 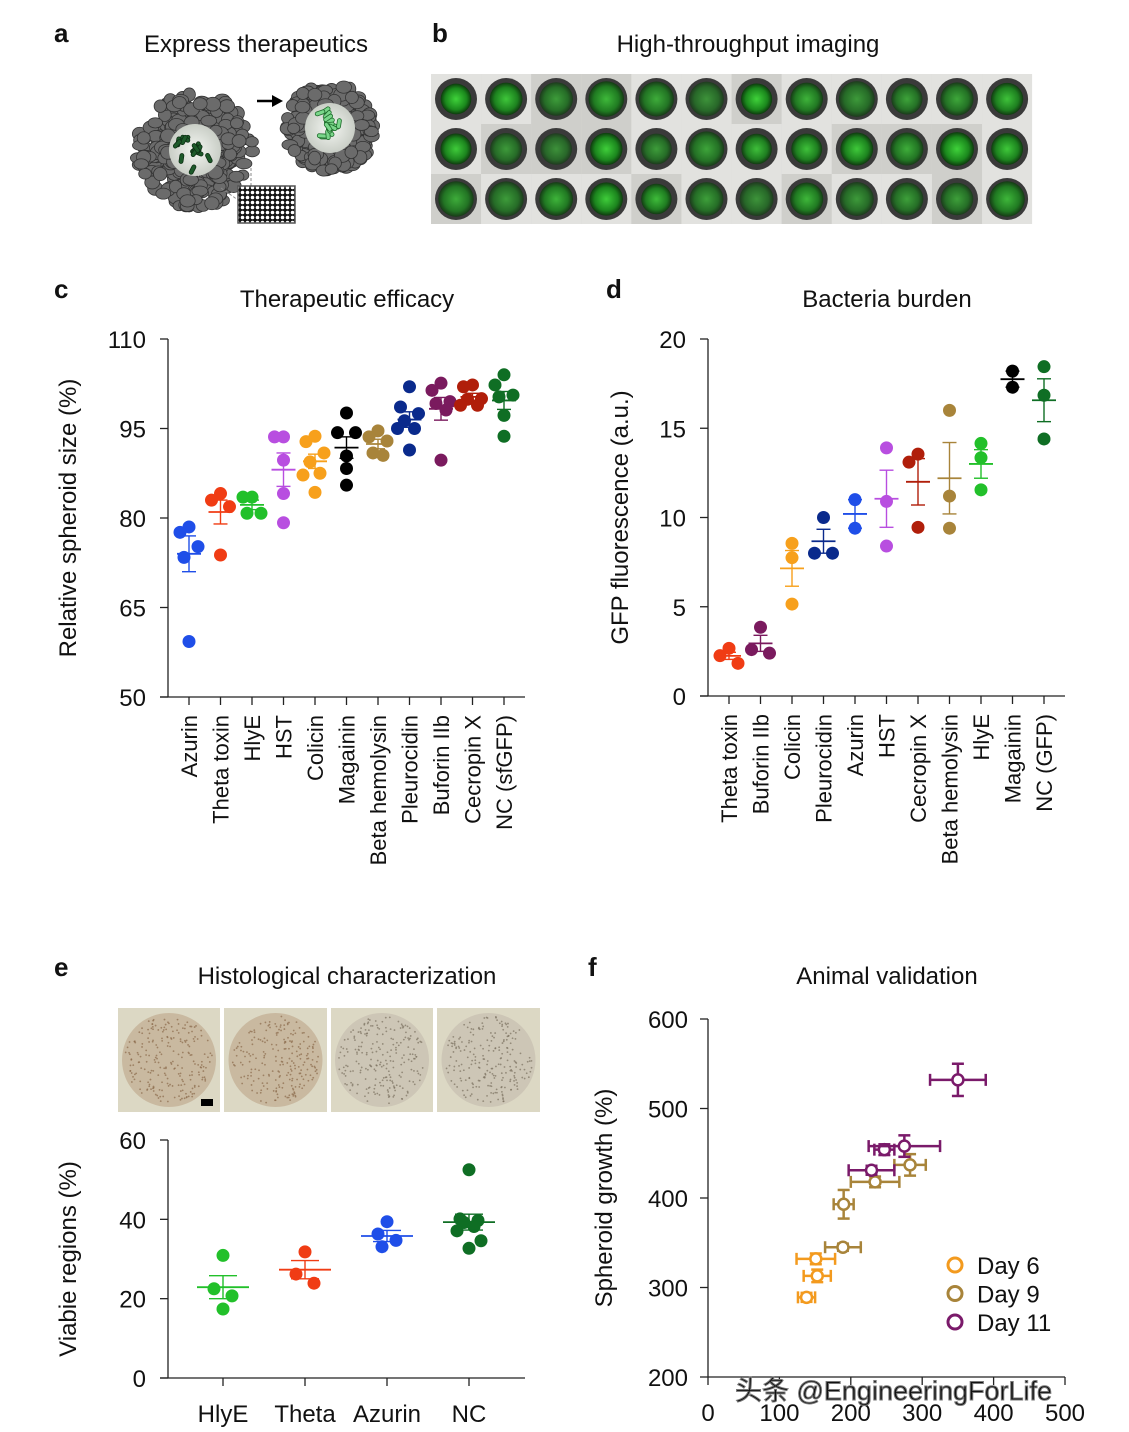 I want to click on x-tick-label: Colicin, so click(x=792, y=747).